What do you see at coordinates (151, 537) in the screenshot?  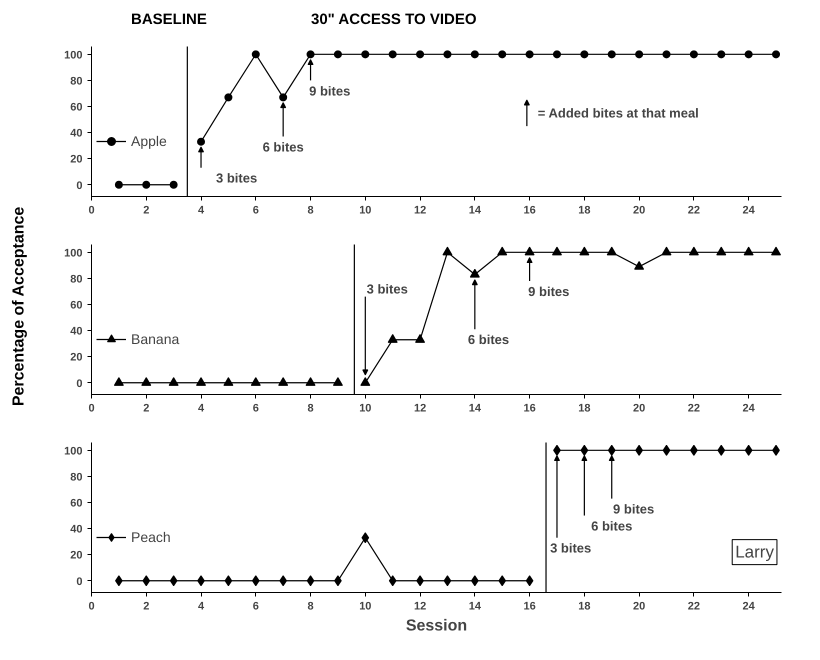 I see `legend-label: Peach` at bounding box center [151, 537].